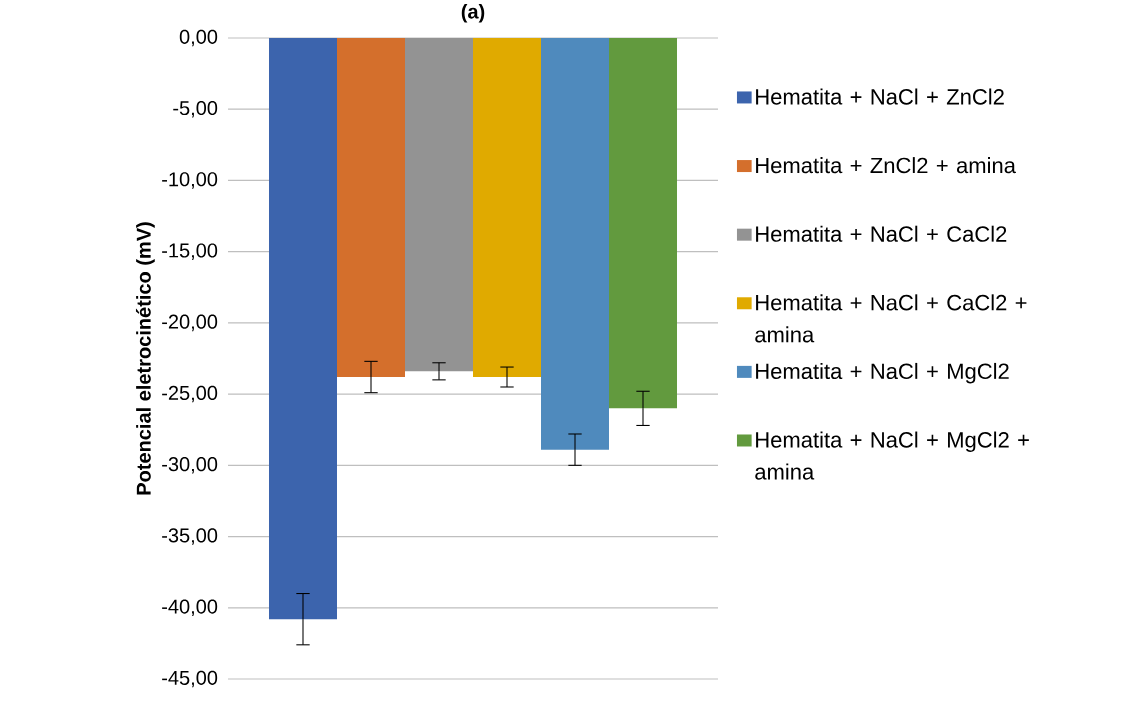 The height and width of the screenshot is (704, 1130). Describe the element at coordinates (190, 465) in the screenshot. I see `y-tick-label: -30,00` at that location.